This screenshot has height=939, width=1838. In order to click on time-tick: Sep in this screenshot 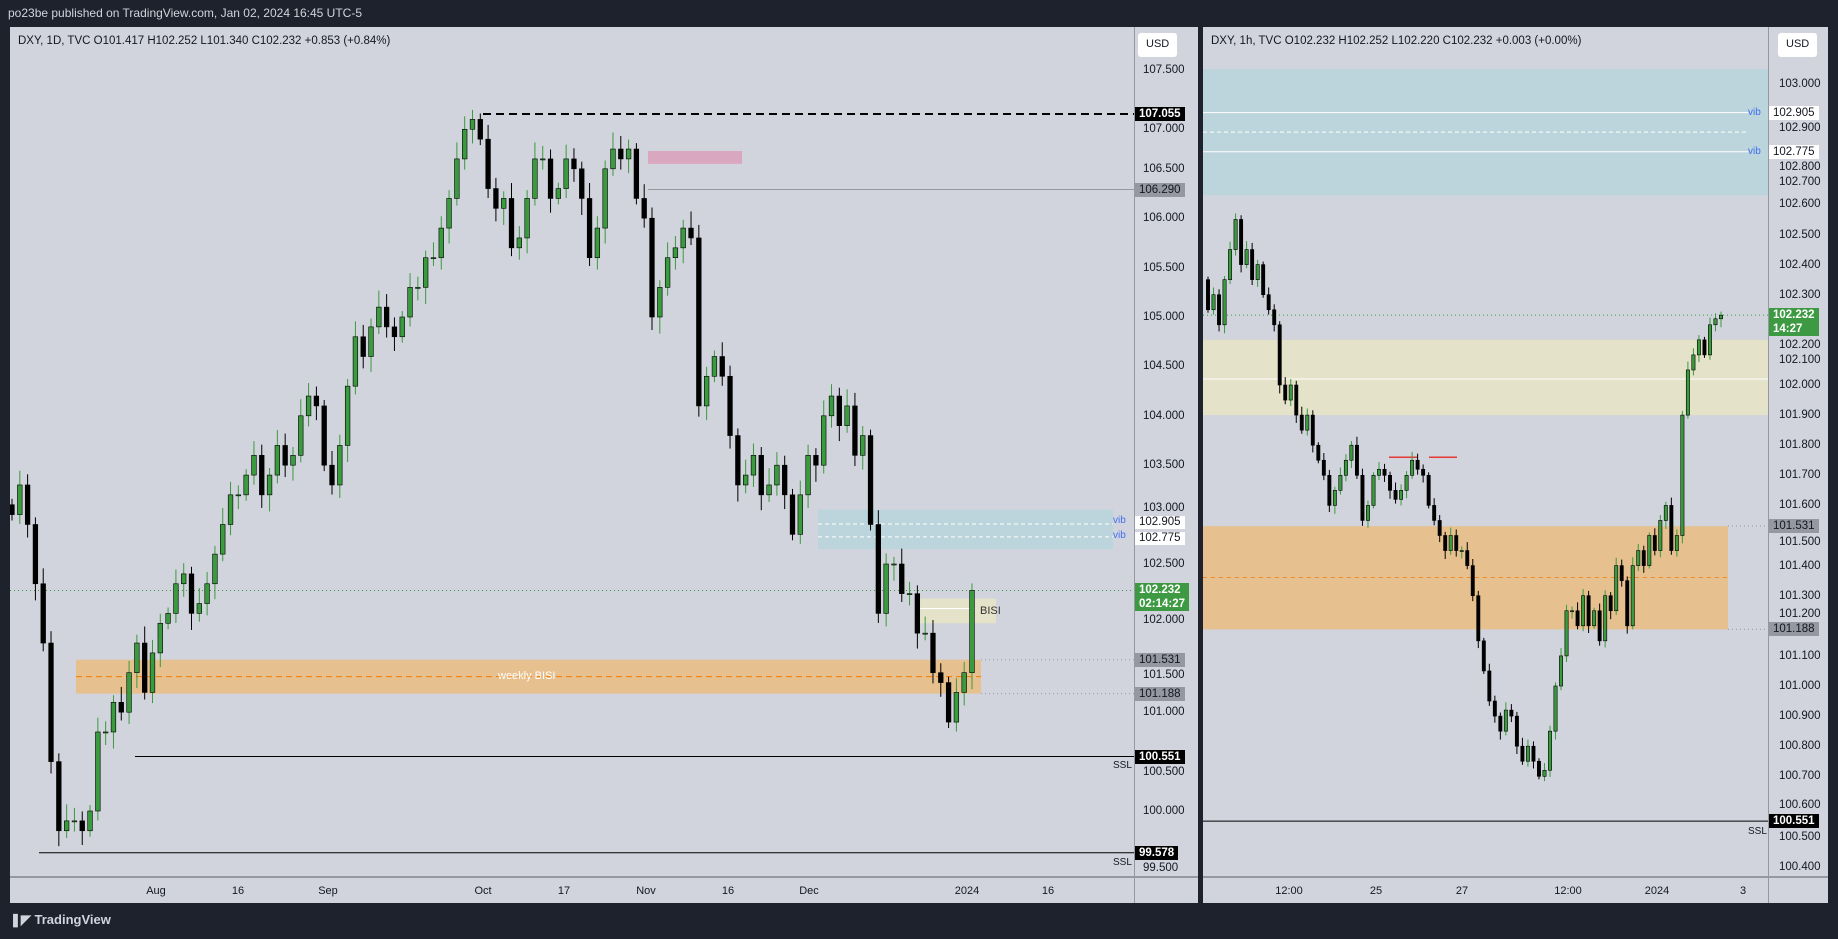, I will do `click(328, 891)`.